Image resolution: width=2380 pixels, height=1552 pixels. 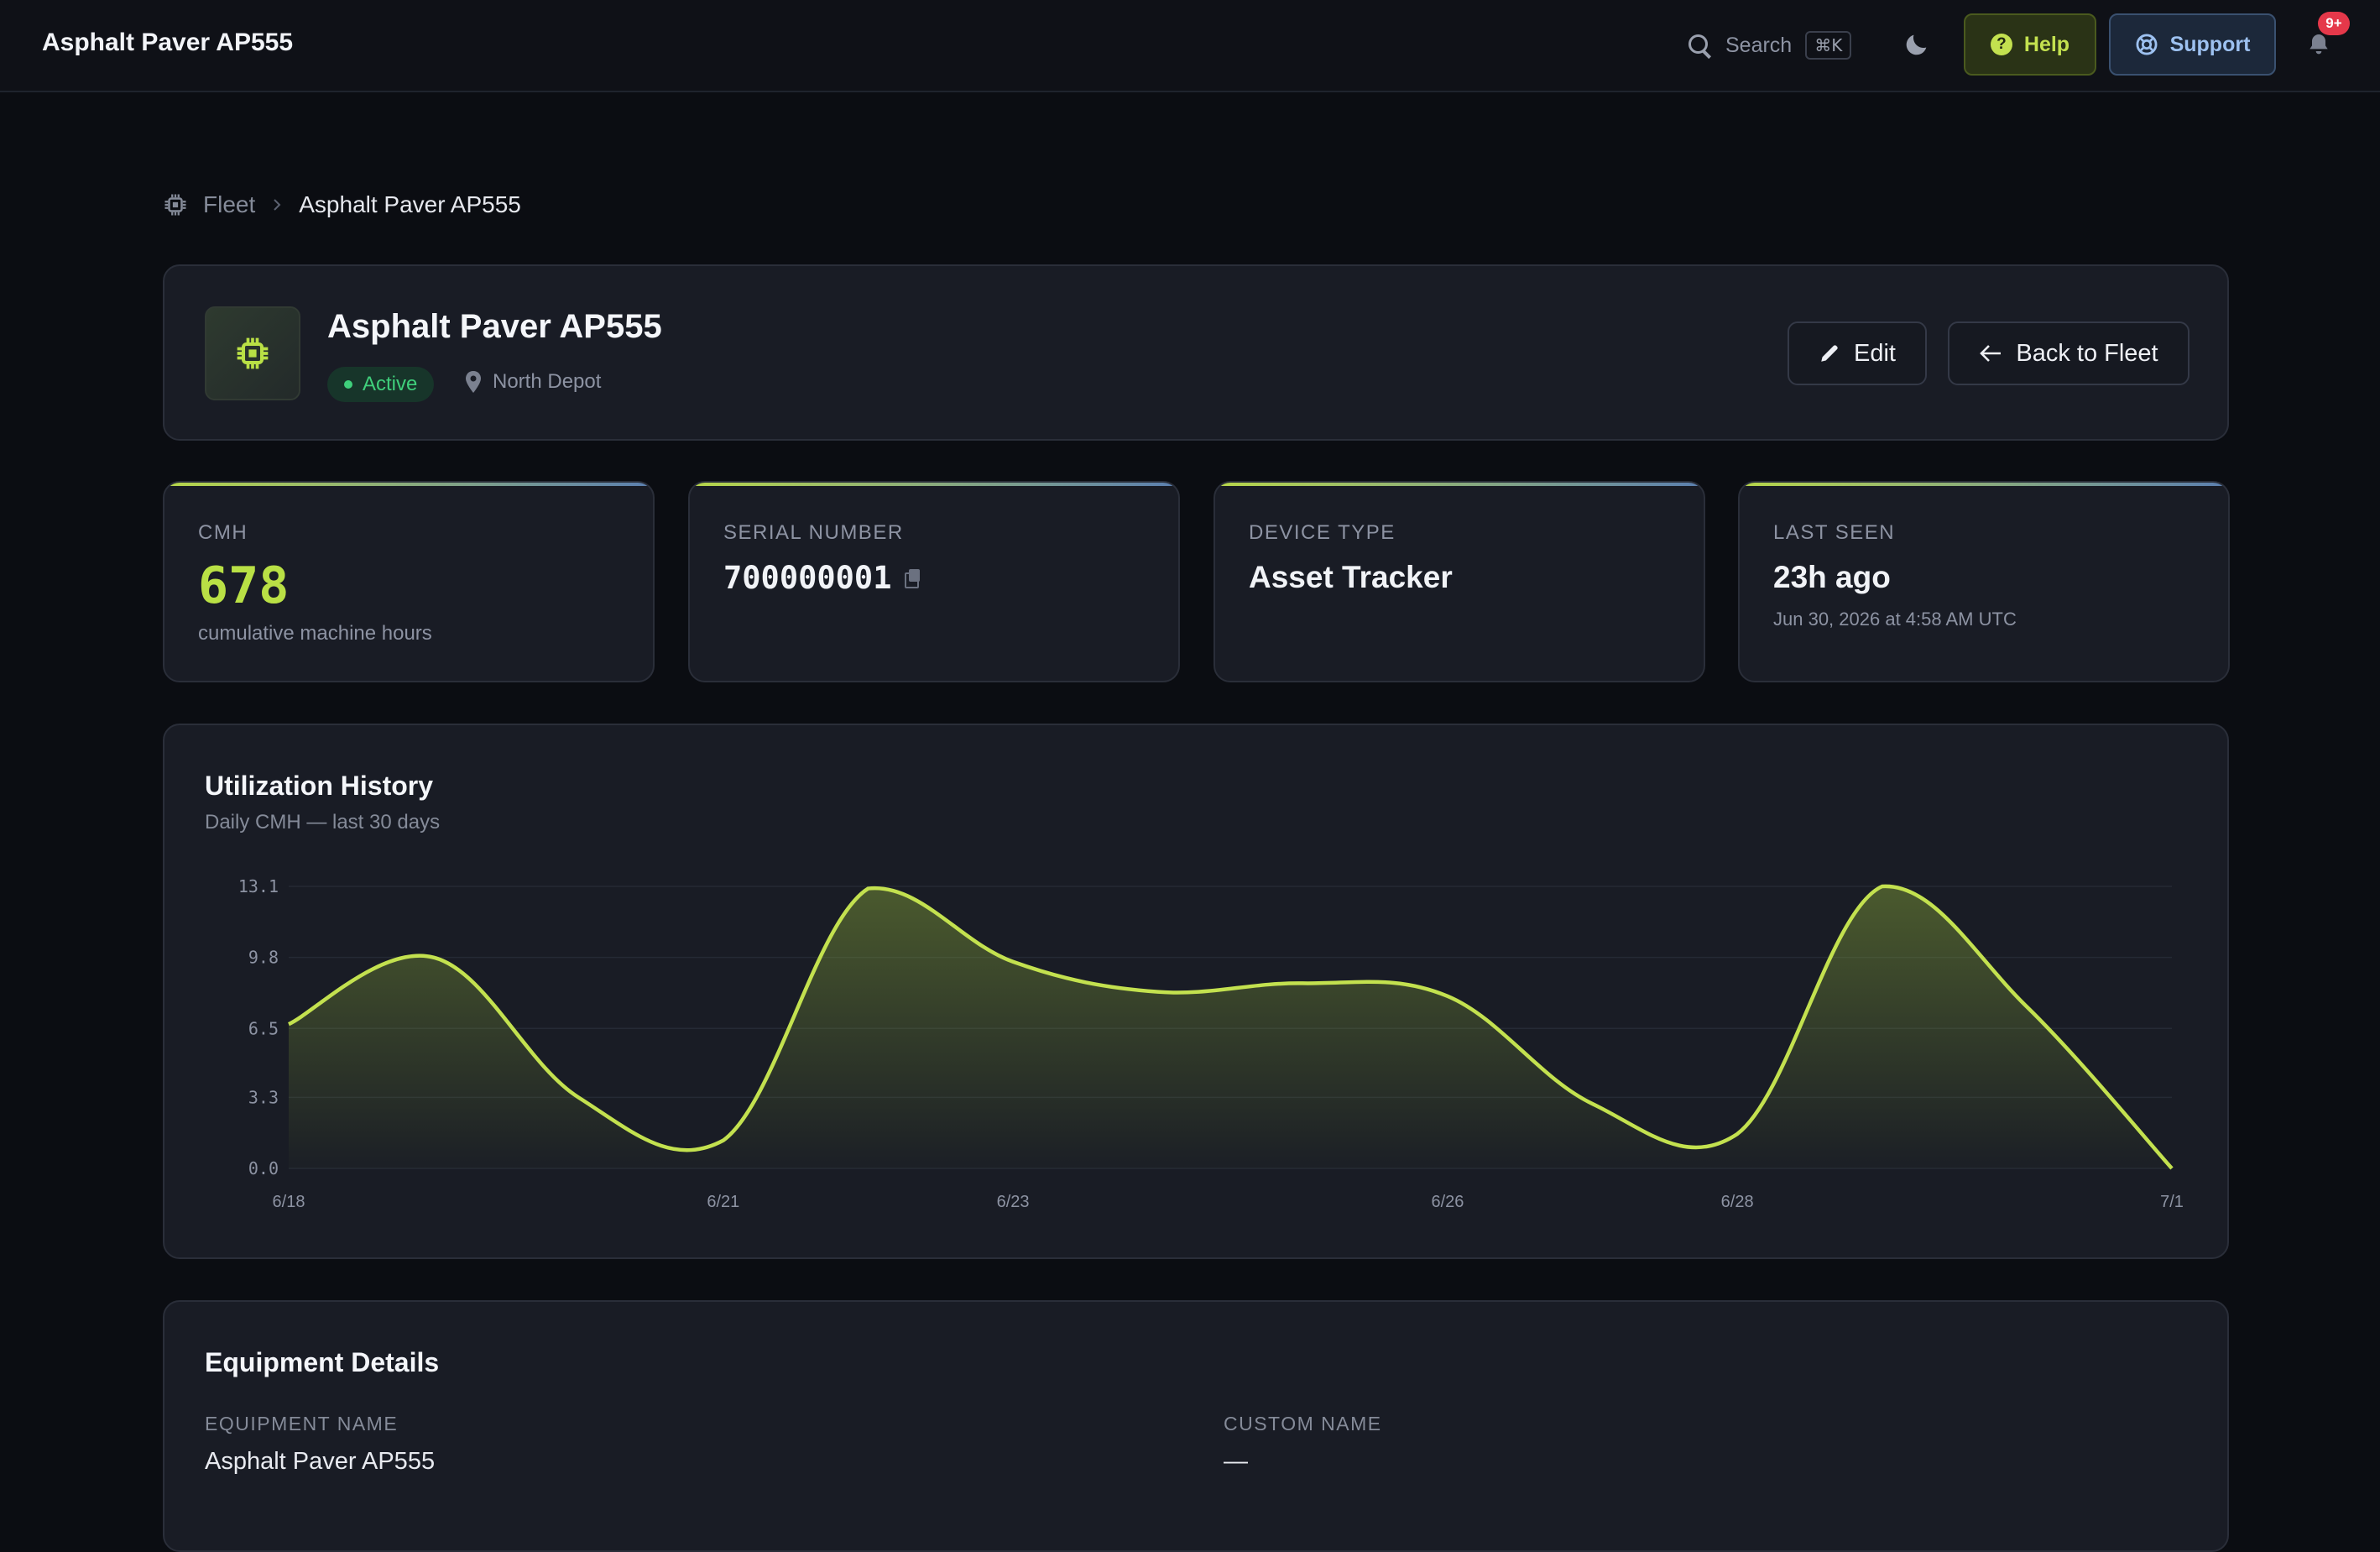 What do you see at coordinates (1991, 353) in the screenshot?
I see `arrow-left-icon` at bounding box center [1991, 353].